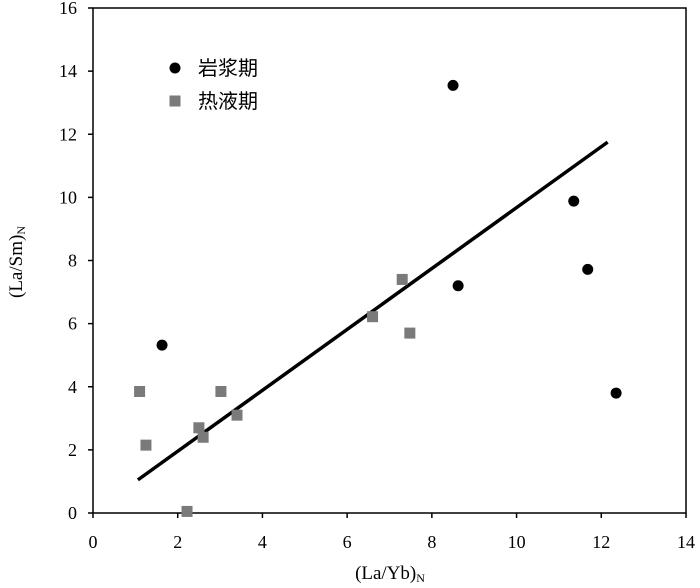  Describe the element at coordinates (347, 542) in the screenshot. I see `x-tick-label: 6` at that location.